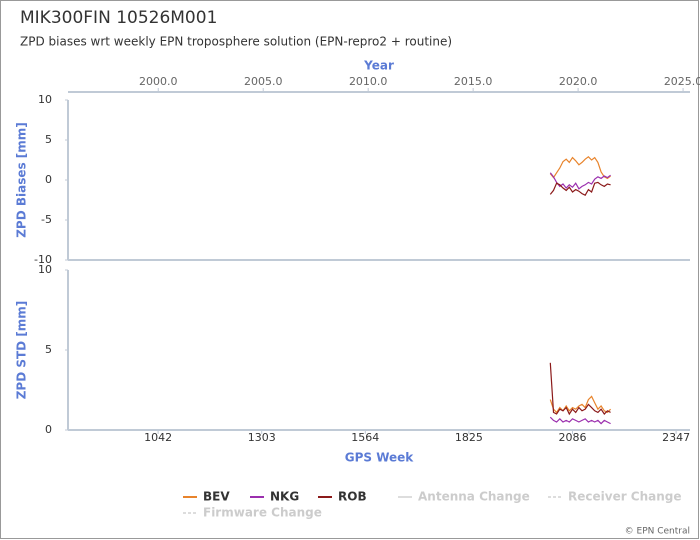 The image size is (700, 540). I want to click on y-axis-title: ZPD Biases [mm], so click(22, 180).